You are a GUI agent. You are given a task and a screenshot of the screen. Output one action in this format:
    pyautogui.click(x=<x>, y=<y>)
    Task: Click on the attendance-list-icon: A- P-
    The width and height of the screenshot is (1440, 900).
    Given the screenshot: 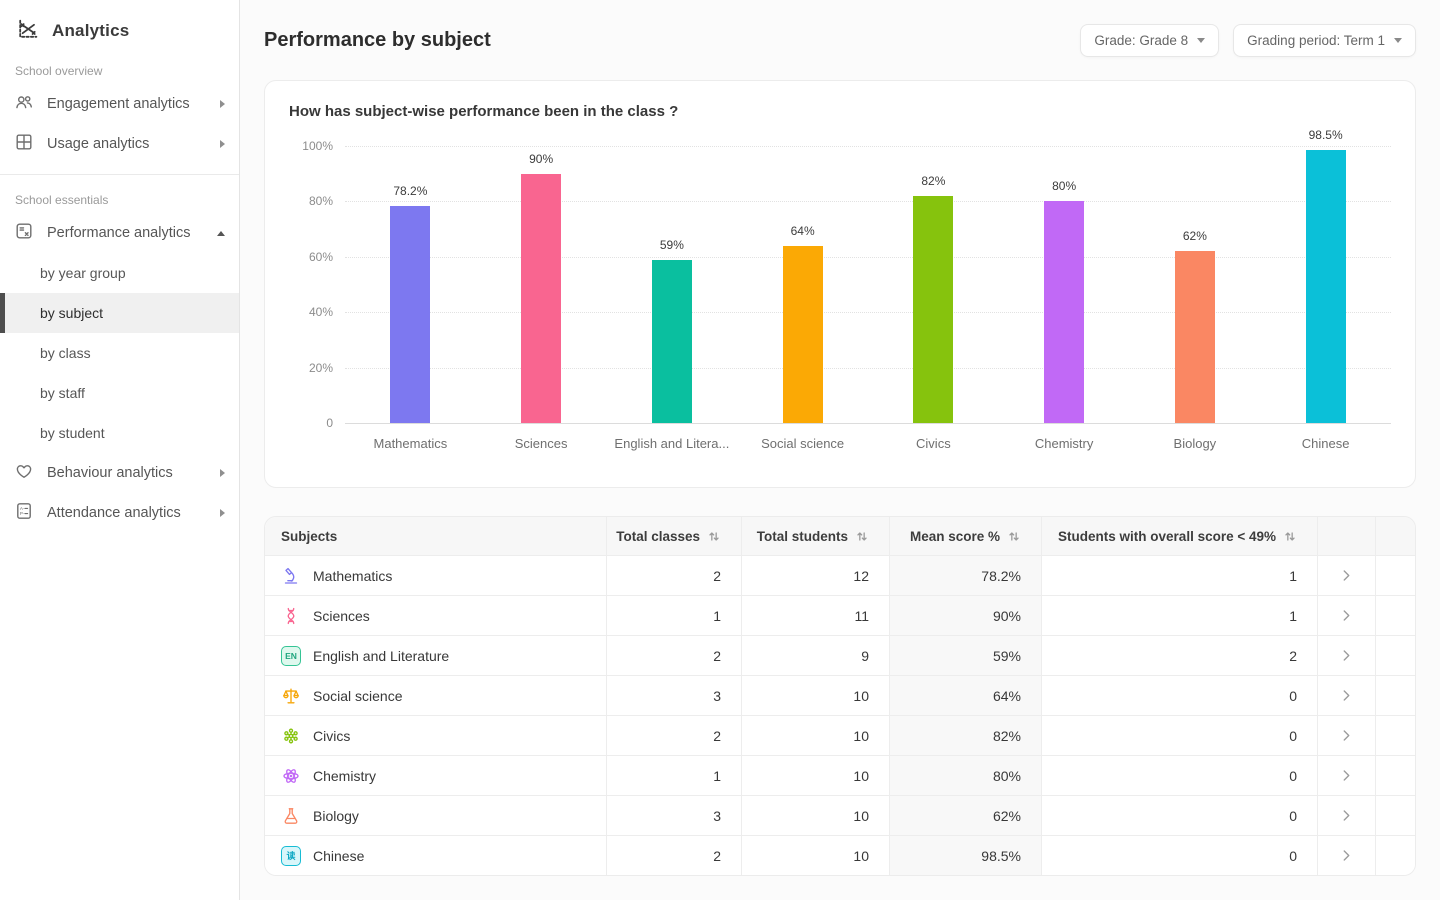 What is the action you would take?
    pyautogui.click(x=24, y=513)
    